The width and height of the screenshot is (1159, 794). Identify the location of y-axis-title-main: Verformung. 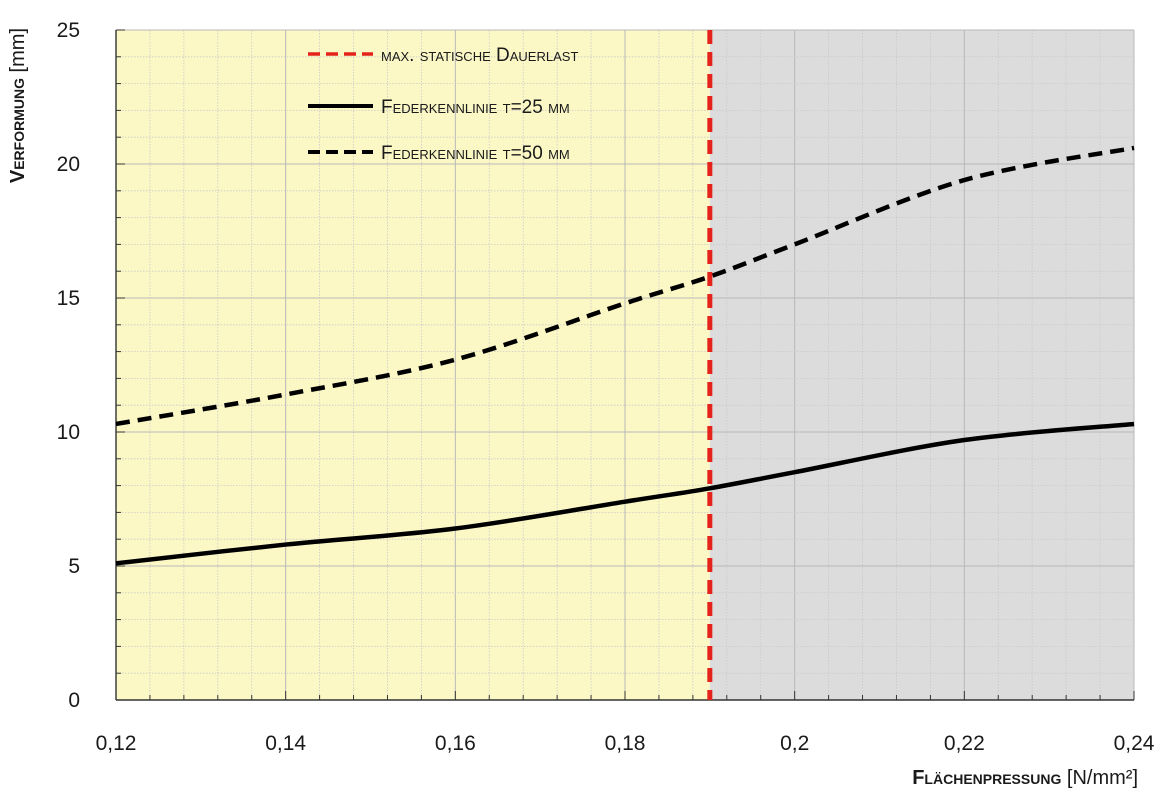
(18, 130).